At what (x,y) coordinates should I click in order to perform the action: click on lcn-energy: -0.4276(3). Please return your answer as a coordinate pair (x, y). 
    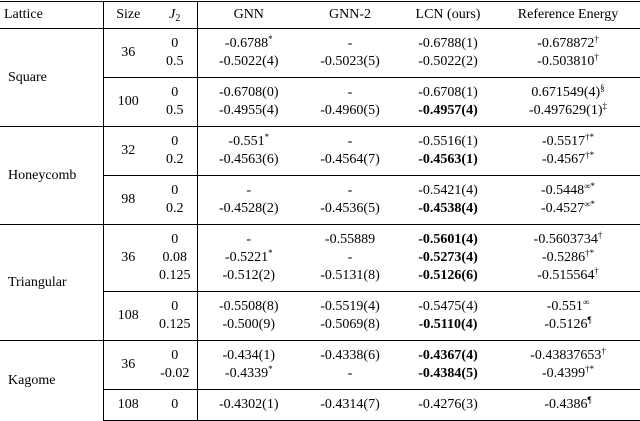
    Looking at the image, I should click on (448, 405).